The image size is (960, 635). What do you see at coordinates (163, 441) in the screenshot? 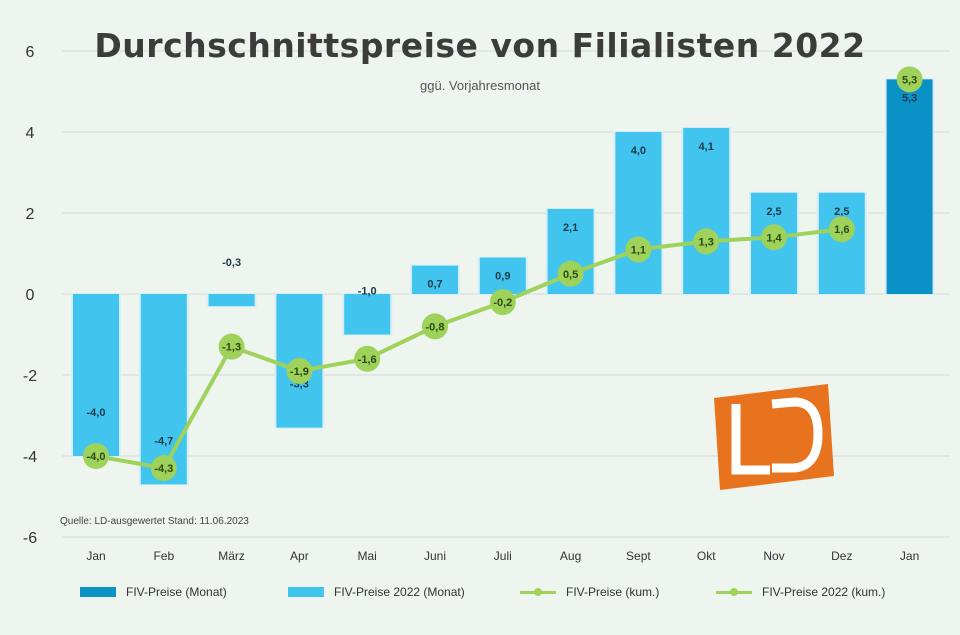
I see `bar-data-label: -4,7` at bounding box center [163, 441].